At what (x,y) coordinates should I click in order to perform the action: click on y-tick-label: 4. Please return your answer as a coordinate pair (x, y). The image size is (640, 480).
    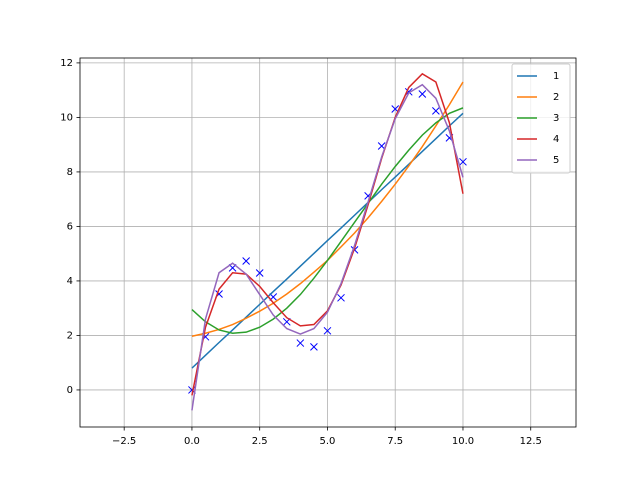
    Looking at the image, I should click on (70, 281).